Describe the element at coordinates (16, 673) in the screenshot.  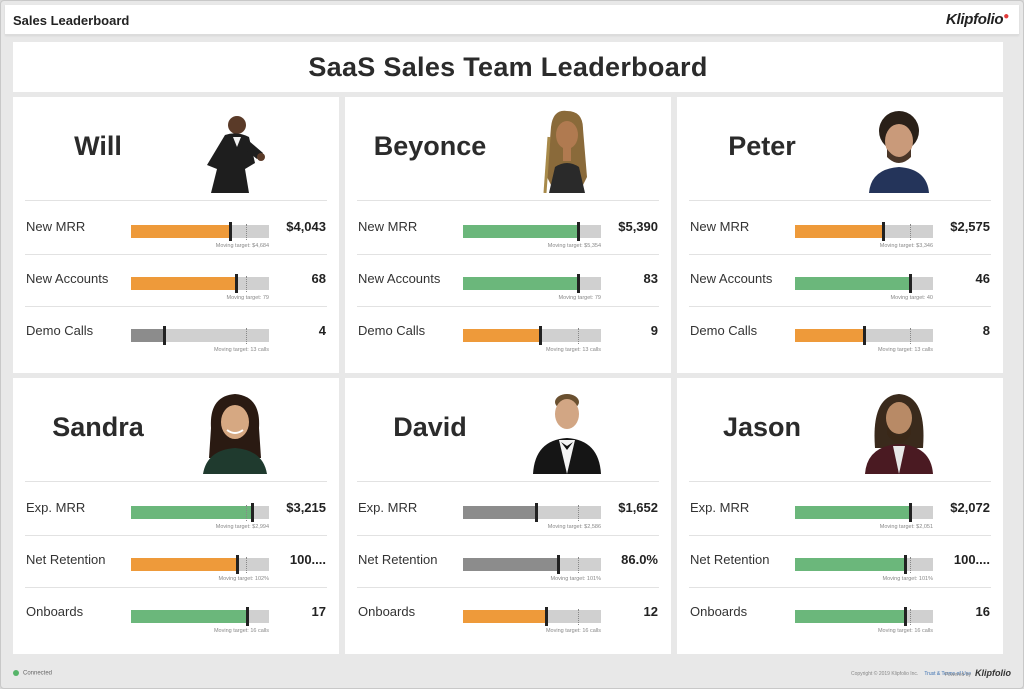
I see `status-dot-icon` at that location.